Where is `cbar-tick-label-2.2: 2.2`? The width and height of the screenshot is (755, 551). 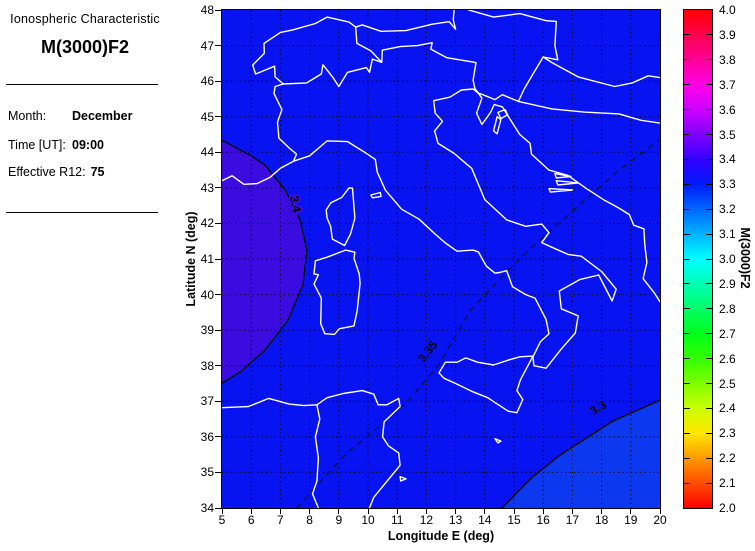 cbar-tick-label-2.2: 2.2 is located at coordinates (727, 458).